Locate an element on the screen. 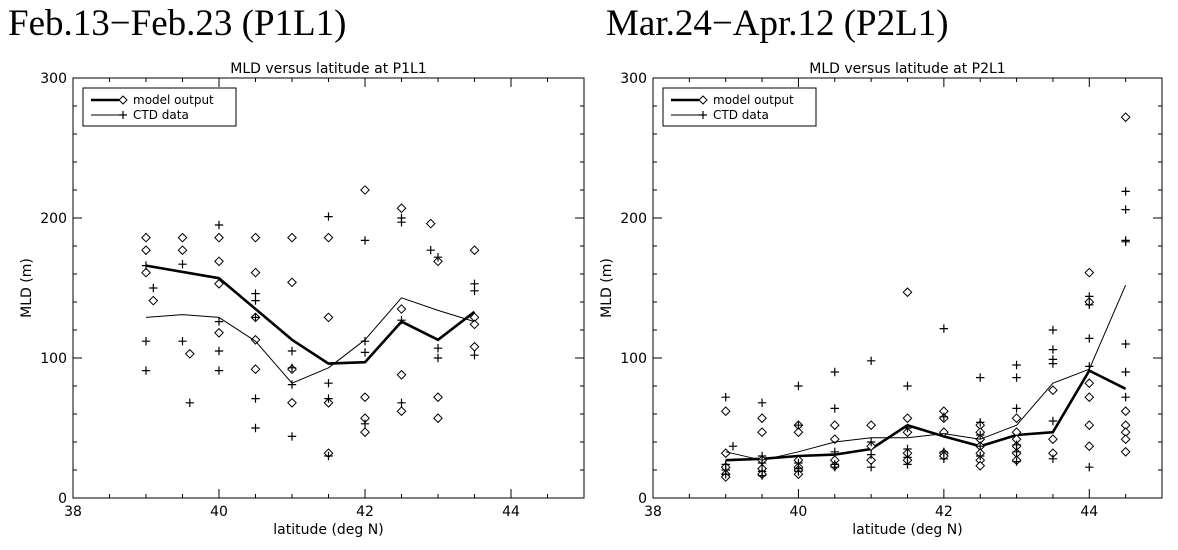  legend-label: model output is located at coordinates (753, 100).